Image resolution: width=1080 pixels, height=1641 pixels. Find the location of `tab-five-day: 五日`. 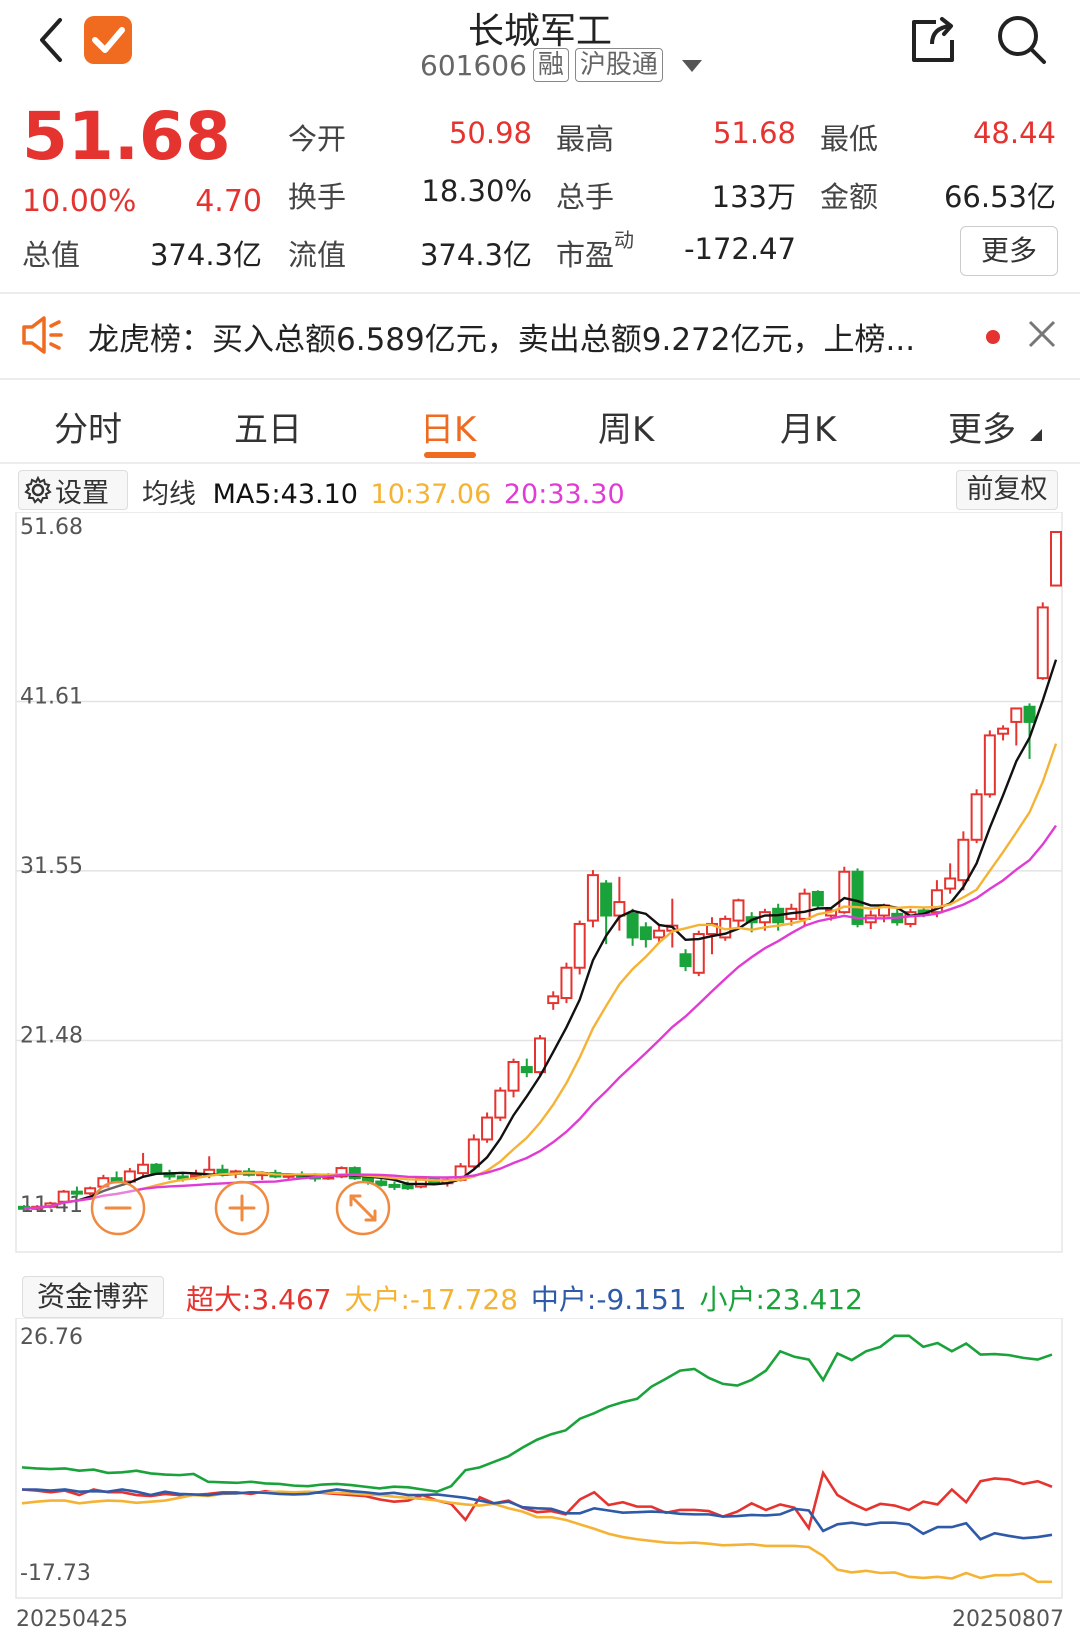

tab-five-day: 五日 is located at coordinates (268, 430).